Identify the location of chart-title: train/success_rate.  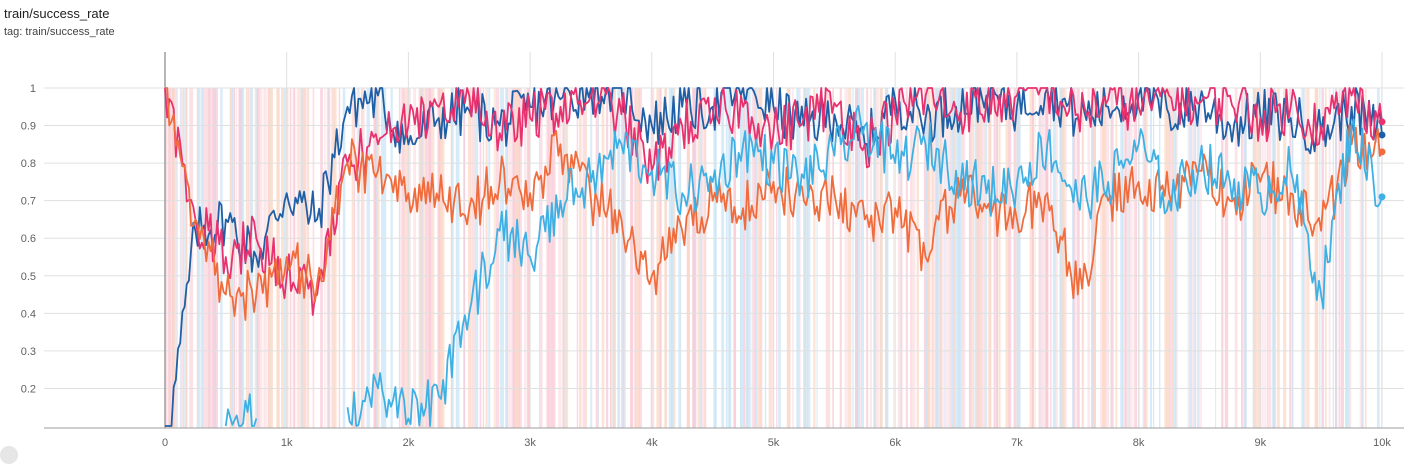
(57, 13).